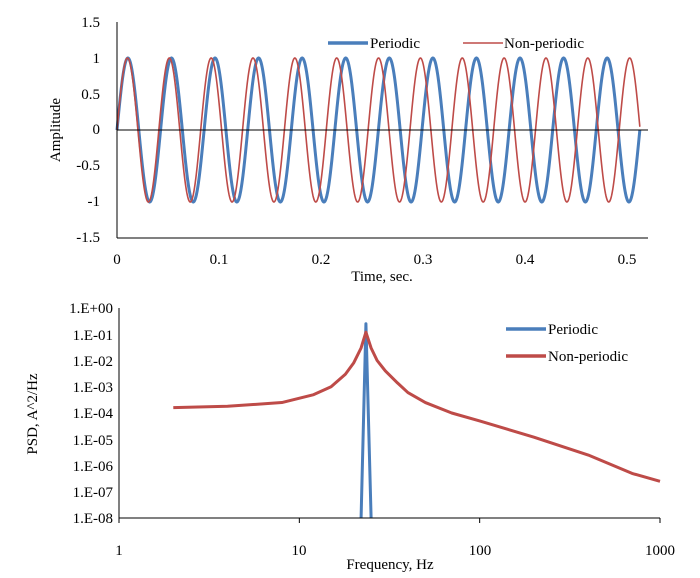 The image size is (700, 578). I want to click on psd-xtick-marks, so click(389, 520).